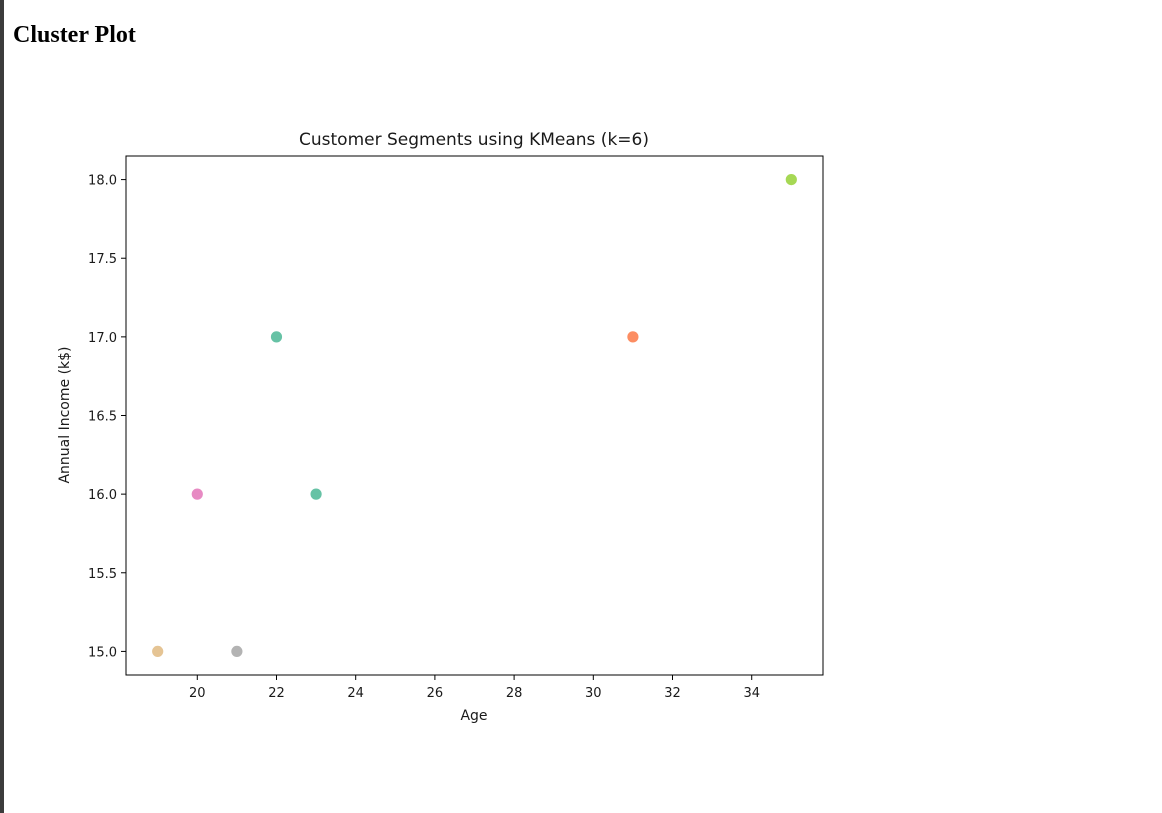  What do you see at coordinates (74, 35) in the screenshot?
I see `page-heading: Cluster Plot` at bounding box center [74, 35].